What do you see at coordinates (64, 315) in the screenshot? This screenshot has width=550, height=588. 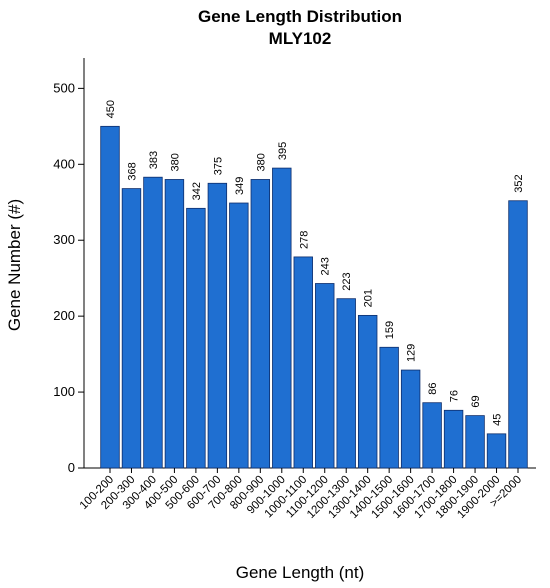 I see `y-tick-label: 200` at bounding box center [64, 315].